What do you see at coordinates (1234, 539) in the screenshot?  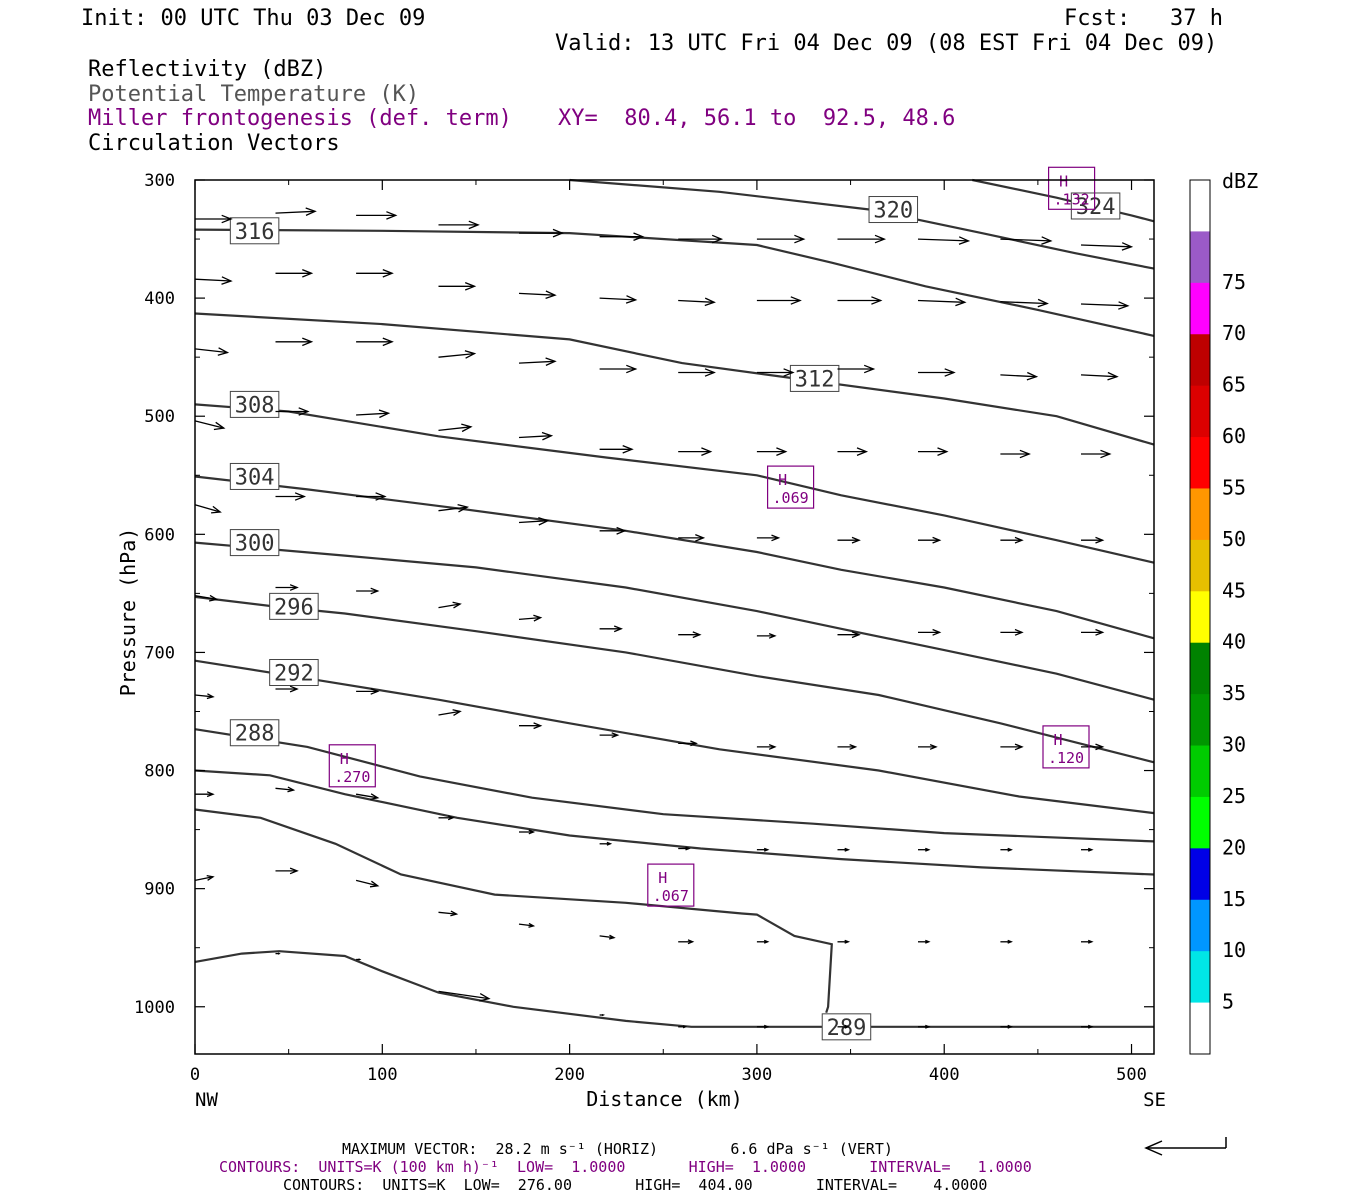 I see `colorbar-tick-label: 50` at bounding box center [1234, 539].